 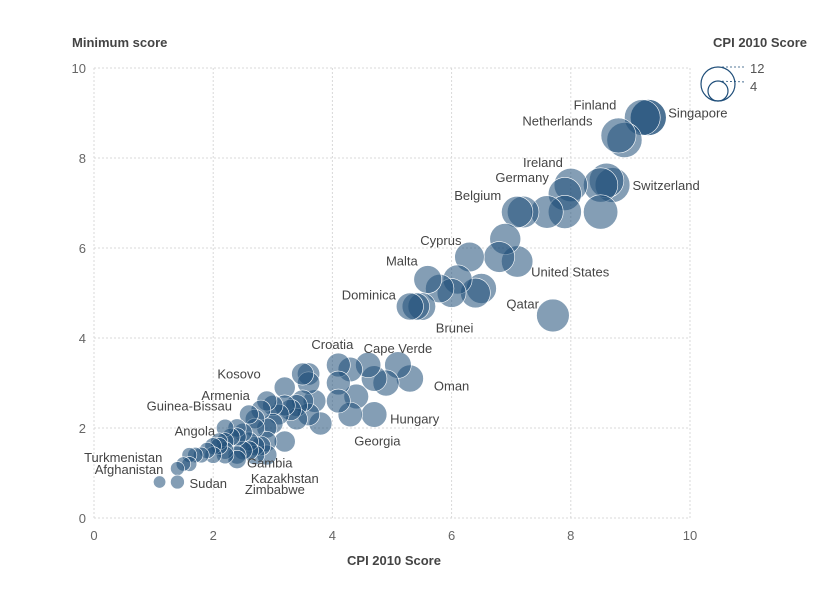 I want to click on point-label: Hungary, so click(x=415, y=419).